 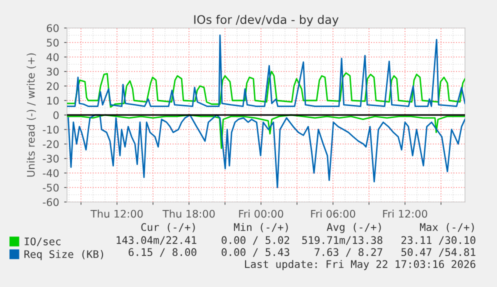 What do you see at coordinates (52, 28) in the screenshot?
I see `y-tick-label: 60` at bounding box center [52, 28].